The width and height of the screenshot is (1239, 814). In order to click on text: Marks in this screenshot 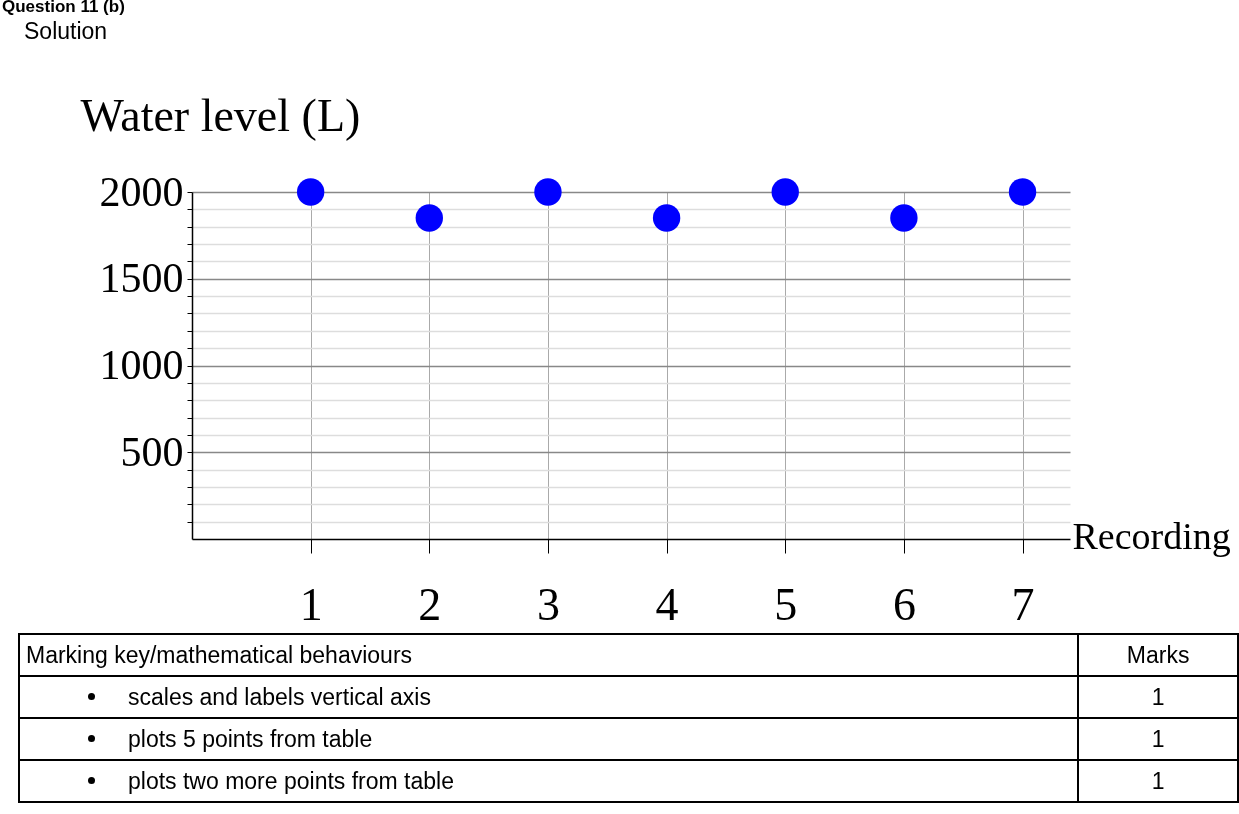, I will do `click(1158, 655)`.